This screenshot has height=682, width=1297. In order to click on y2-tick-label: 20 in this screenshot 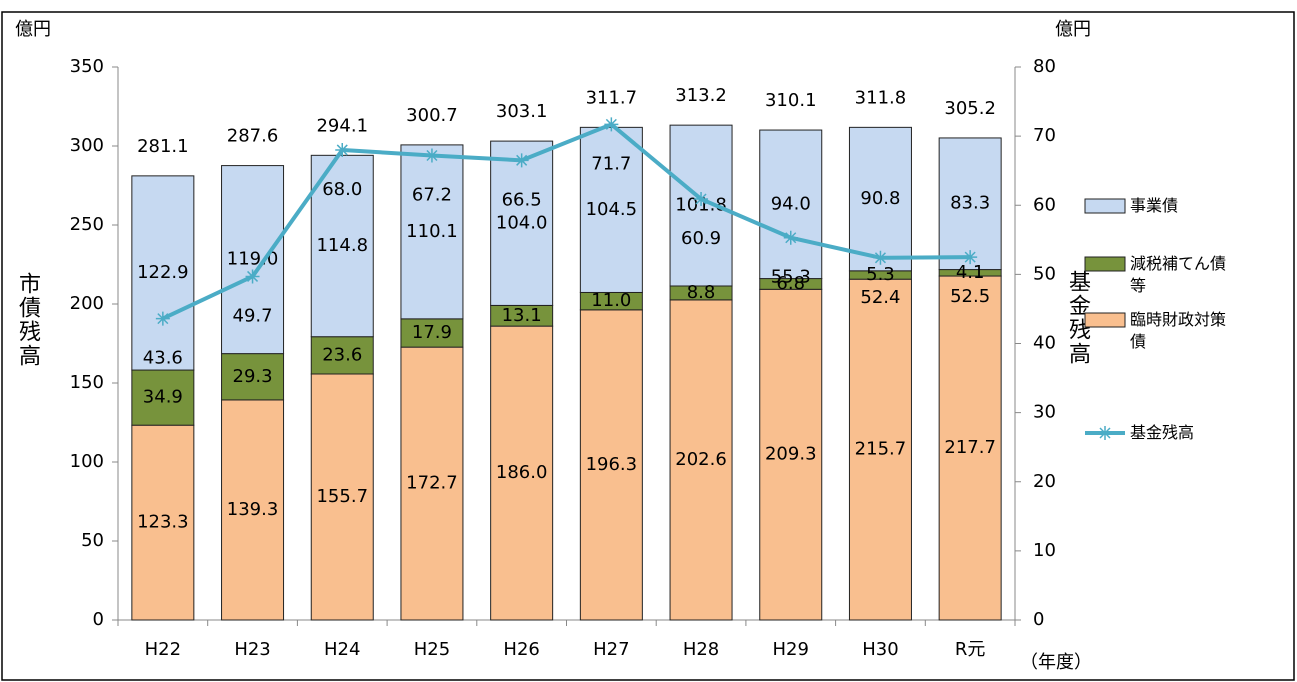, I will do `click(1044, 481)`.